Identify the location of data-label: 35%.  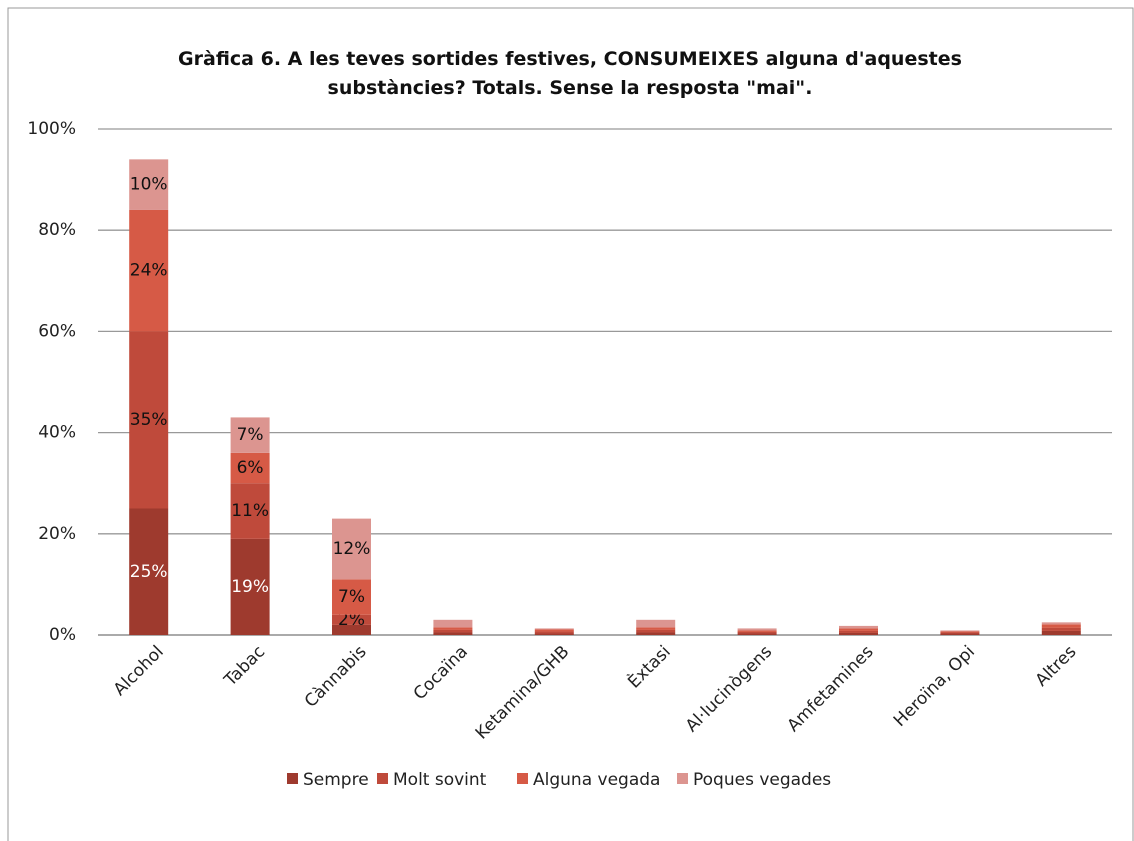
(149, 420).